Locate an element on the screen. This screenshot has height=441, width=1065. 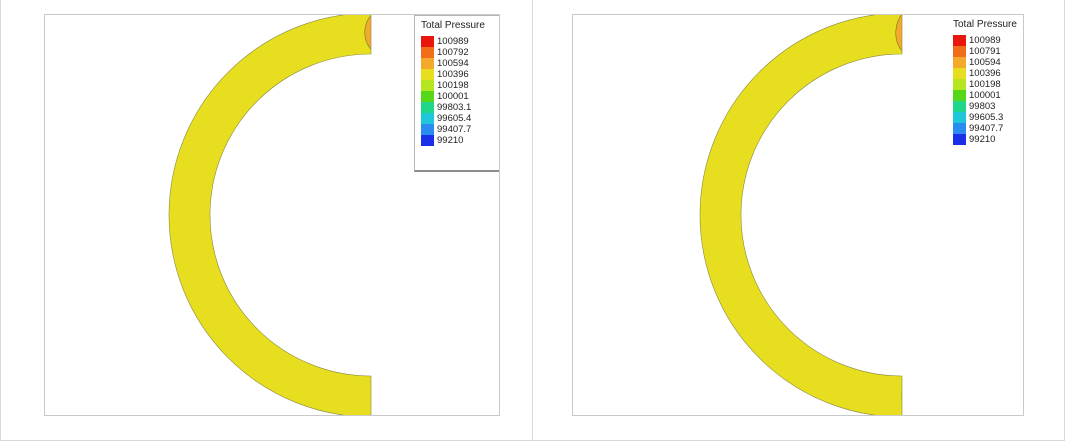
legend-entry: 99605.3 is located at coordinates (978, 117).